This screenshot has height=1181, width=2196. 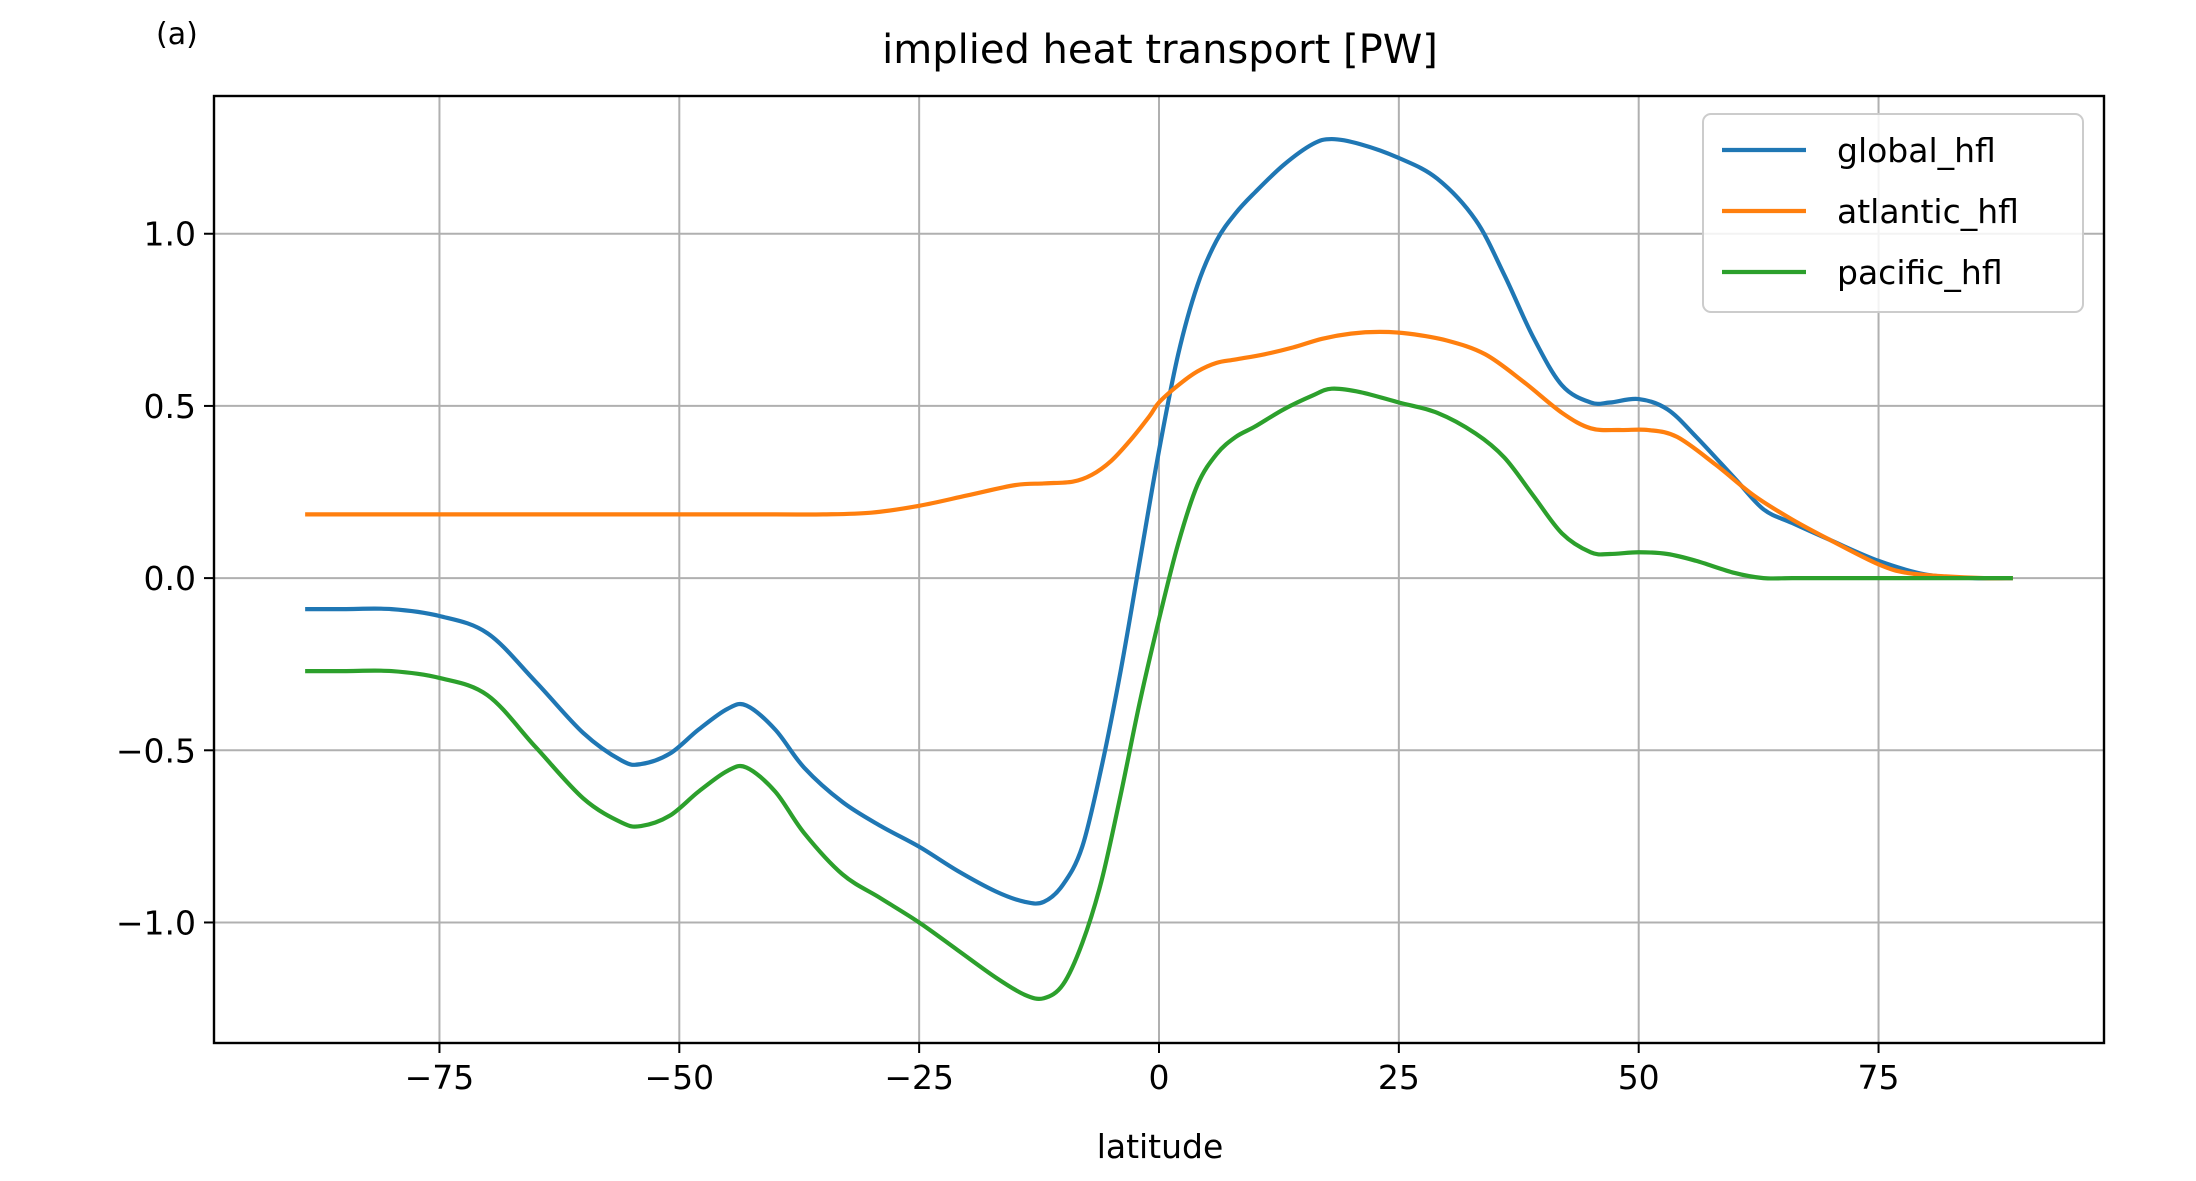 I want to click on x-tick-label: −25, so click(x=919, y=1077).